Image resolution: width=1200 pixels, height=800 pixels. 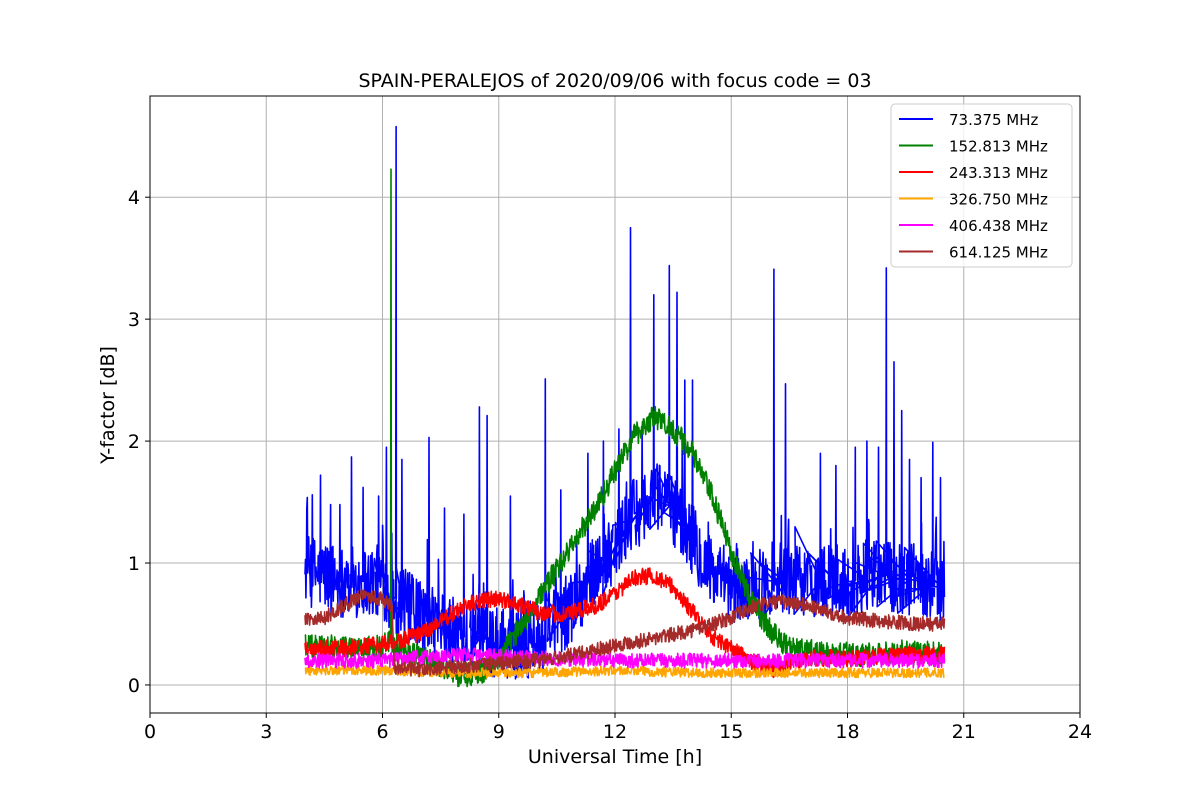 I want to click on x-axis: 0 3 6 9 12 15 18 21 24, so click(x=618, y=728).